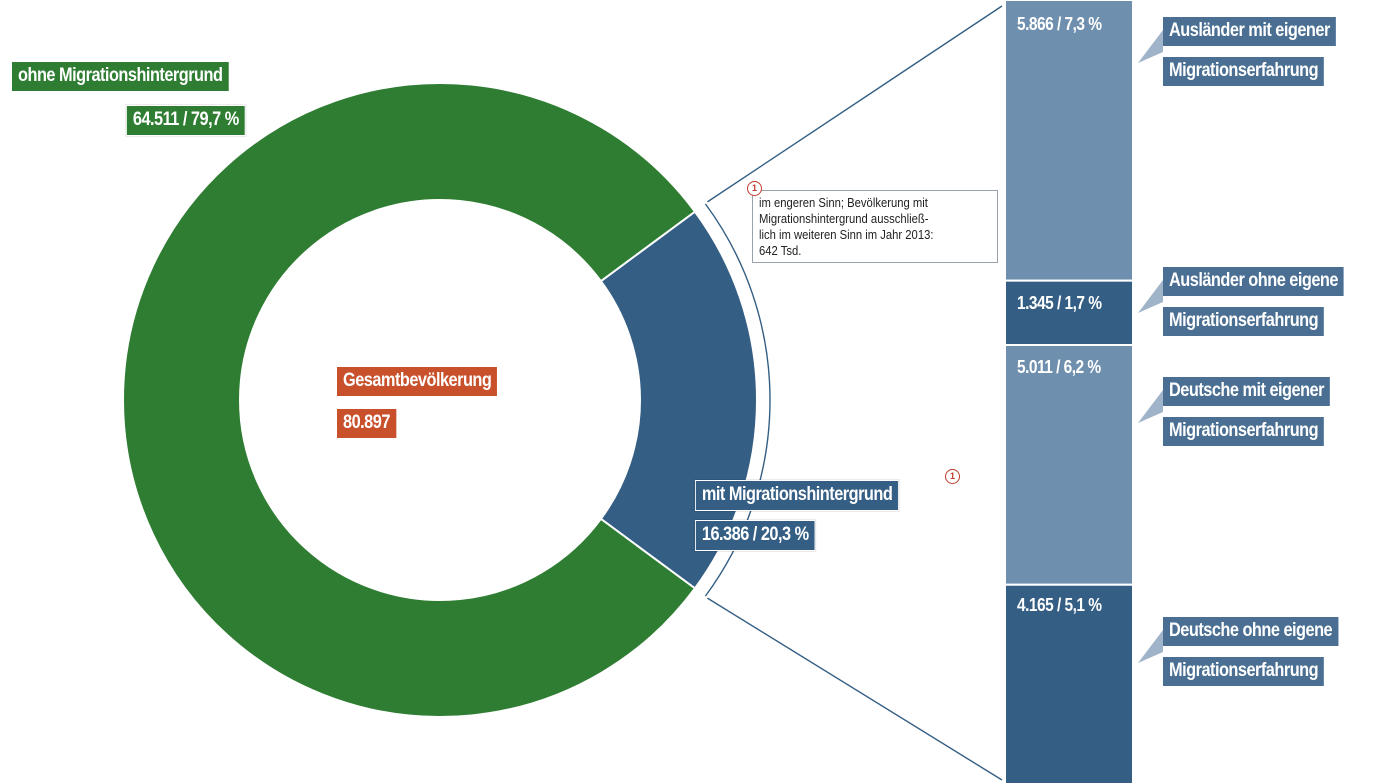 Image resolution: width=1392 pixels, height=784 pixels. What do you see at coordinates (1244, 431) in the screenshot?
I see `legend-deutsche-mit-line2: Migrationserfahrung` at bounding box center [1244, 431].